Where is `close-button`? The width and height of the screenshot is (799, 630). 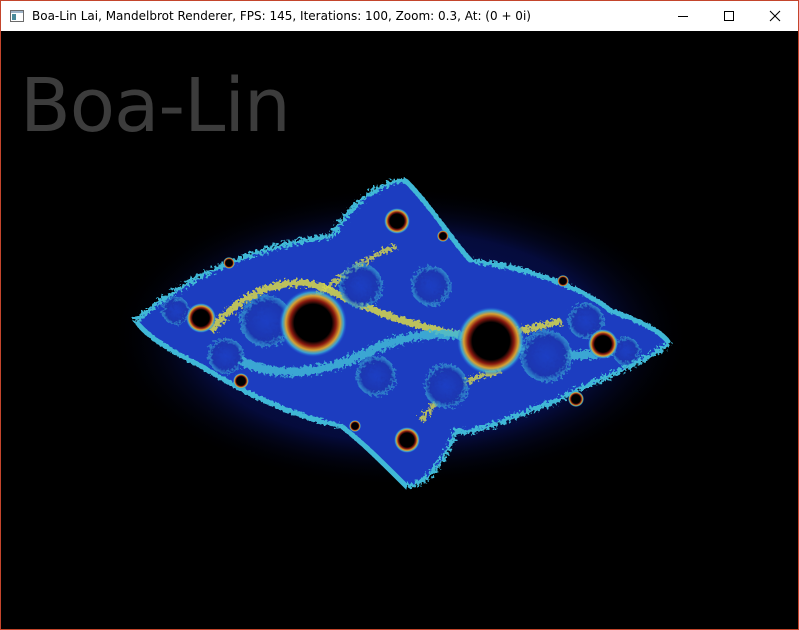
close-button is located at coordinates (775, 16).